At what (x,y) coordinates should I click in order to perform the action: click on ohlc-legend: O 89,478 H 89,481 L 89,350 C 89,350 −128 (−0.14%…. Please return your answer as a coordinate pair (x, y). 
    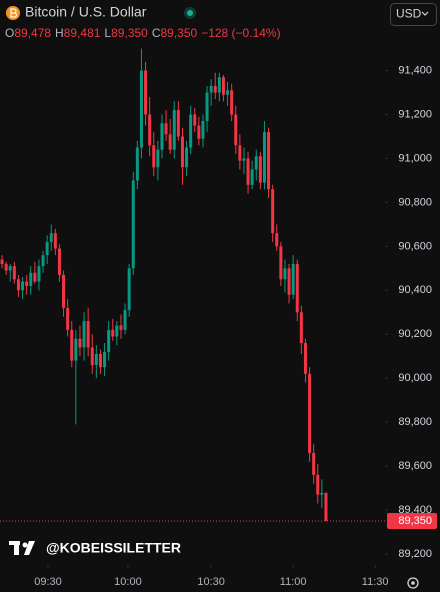
    Looking at the image, I should click on (143, 33).